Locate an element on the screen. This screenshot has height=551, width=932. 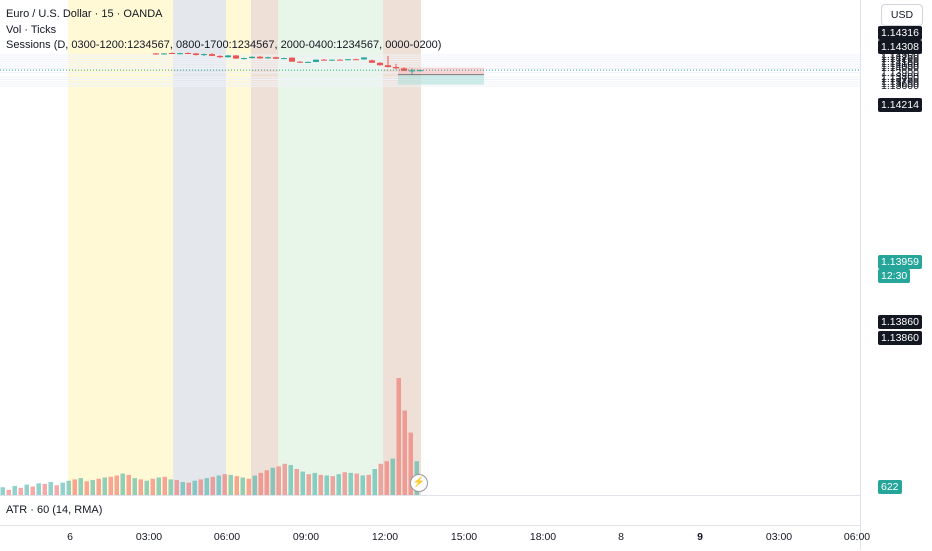
price-tag: 622 is located at coordinates (890, 487).